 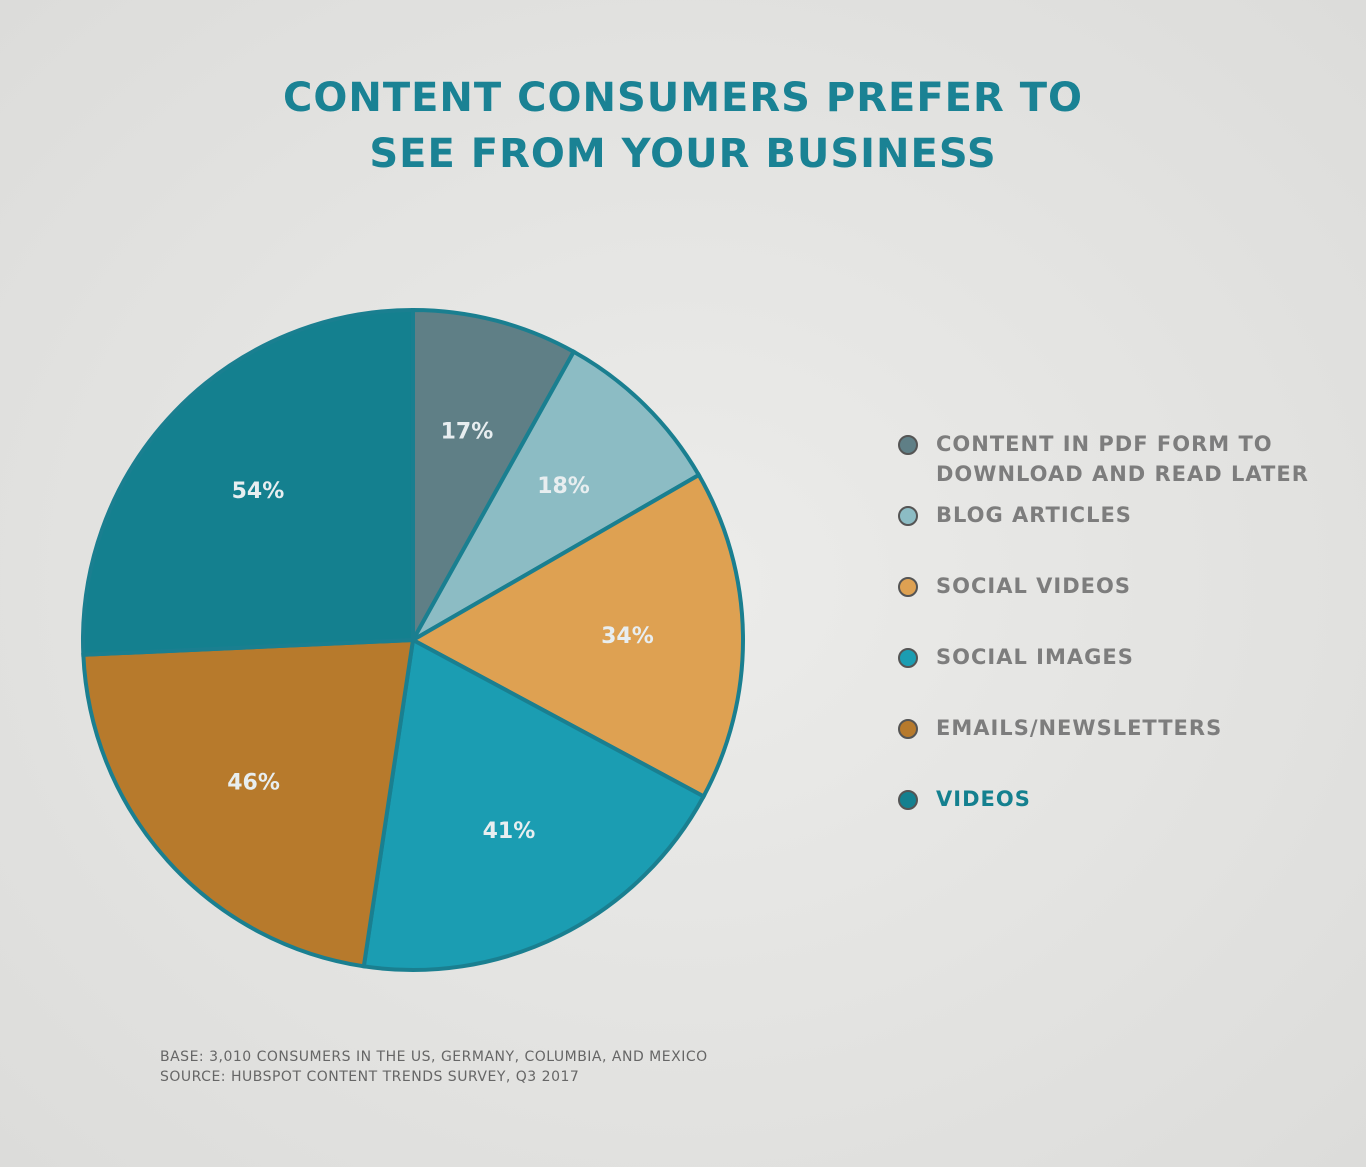 What do you see at coordinates (563, 486) in the screenshot?
I see `data-label: 18%` at bounding box center [563, 486].